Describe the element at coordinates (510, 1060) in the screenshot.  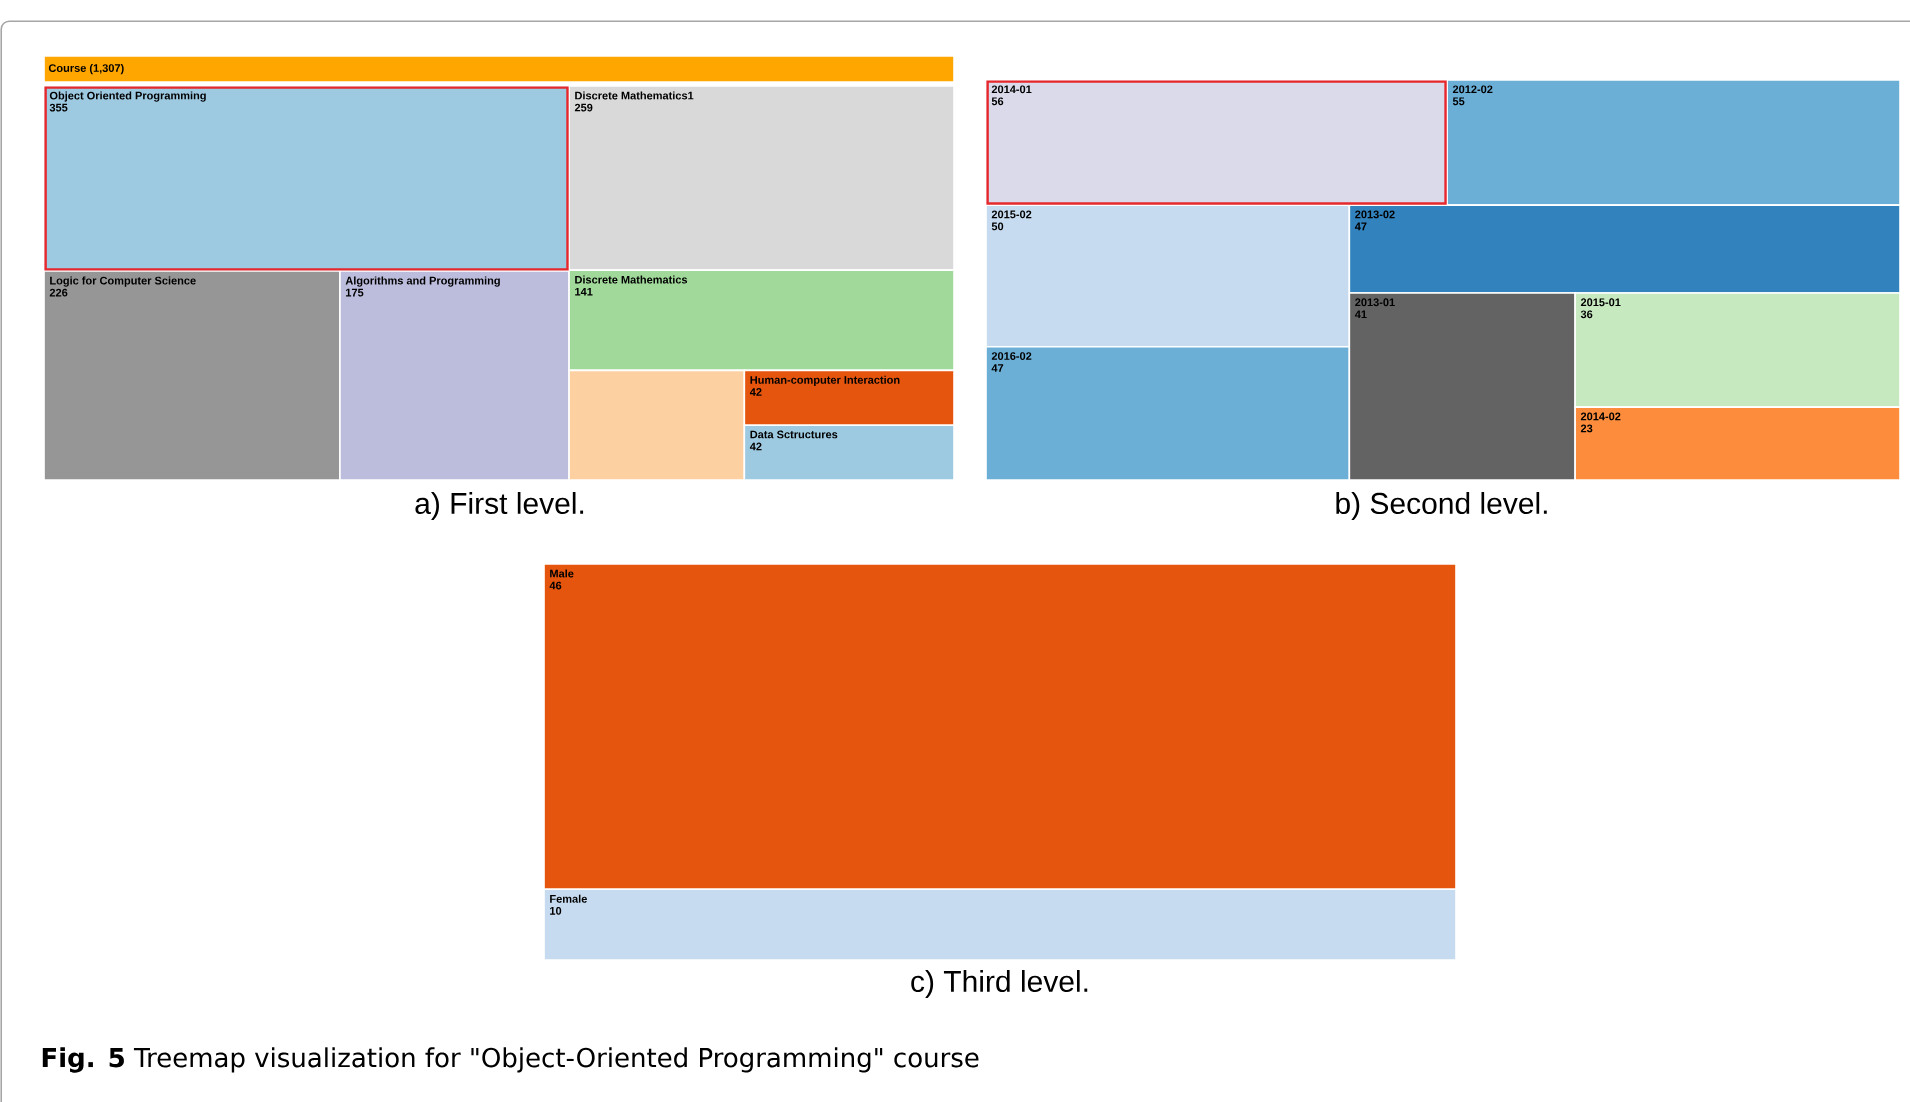
I see `text: Fig. 5 Treemap visualization for "Object-Oriented Programming" course` at that location.